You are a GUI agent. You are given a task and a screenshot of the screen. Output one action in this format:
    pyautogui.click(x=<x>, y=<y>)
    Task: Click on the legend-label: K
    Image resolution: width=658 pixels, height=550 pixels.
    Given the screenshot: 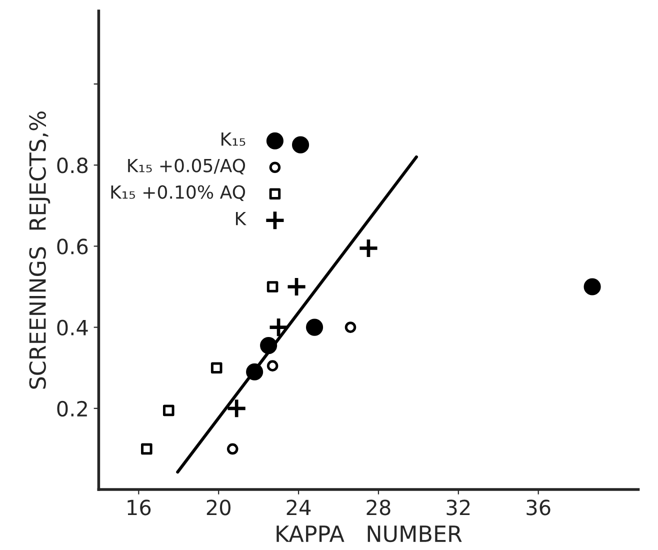 What is the action you would take?
    pyautogui.click(x=241, y=219)
    